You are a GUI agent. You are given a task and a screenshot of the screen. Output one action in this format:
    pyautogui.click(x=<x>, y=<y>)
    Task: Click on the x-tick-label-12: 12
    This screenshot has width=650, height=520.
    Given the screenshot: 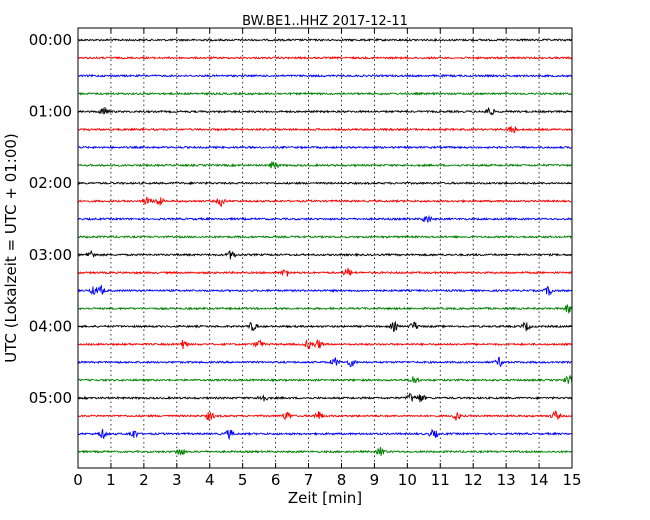 What is the action you would take?
    pyautogui.click(x=473, y=480)
    